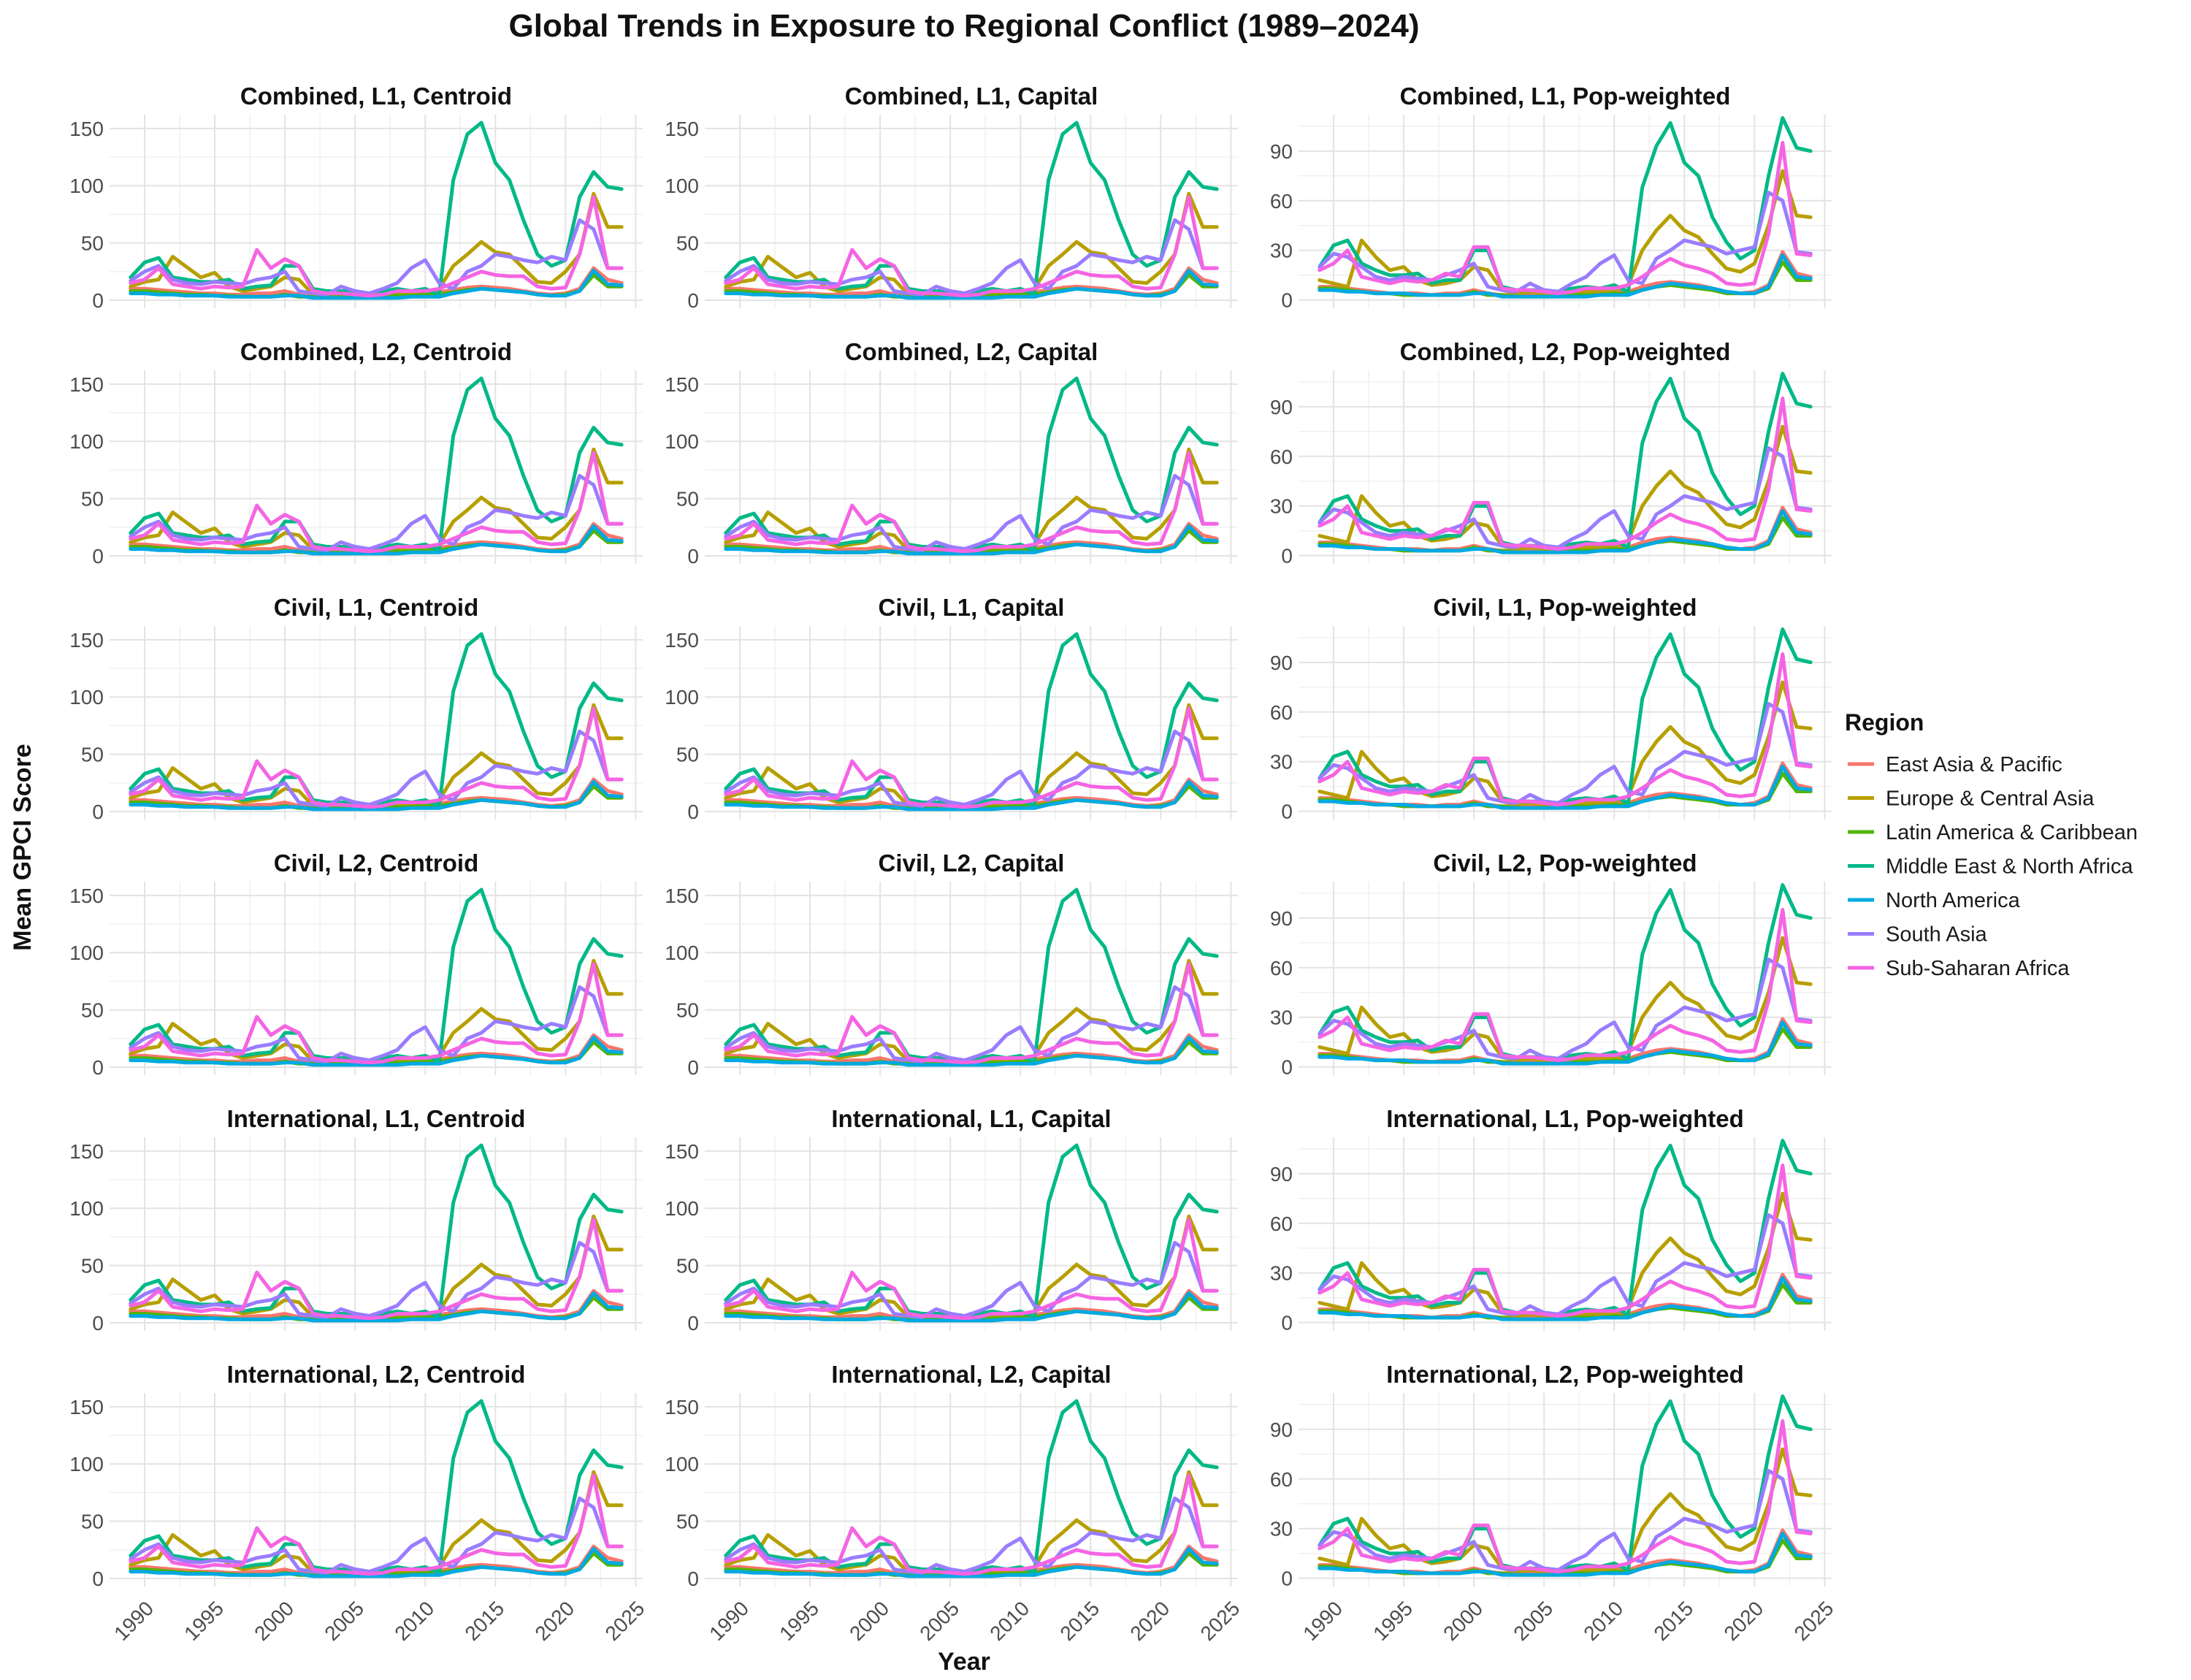 This screenshot has height=1680, width=2191. Describe the element at coordinates (971, 351) in the screenshot. I see `facet-strip-label: Combined, L2, Capital` at that location.